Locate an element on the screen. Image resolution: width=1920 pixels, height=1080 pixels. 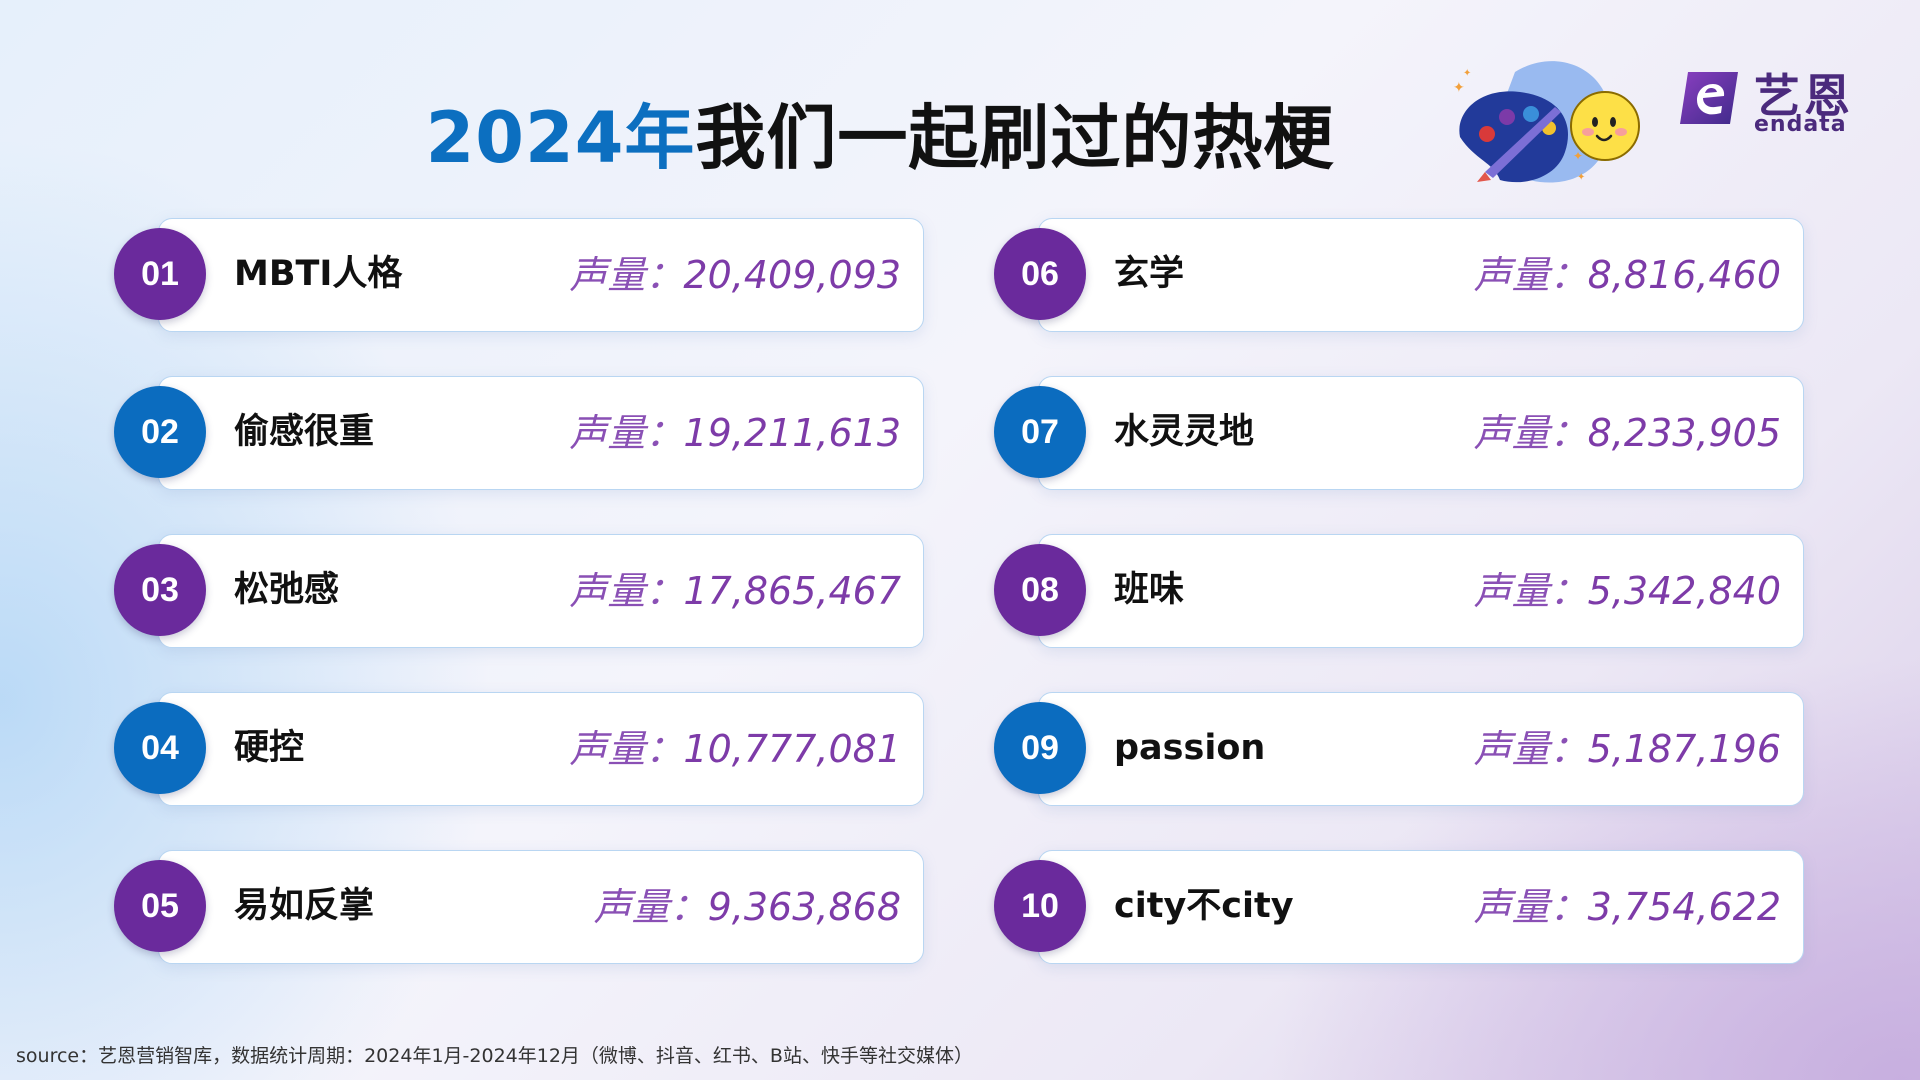
meme-term: 松弛感 is located at coordinates (287, 590).